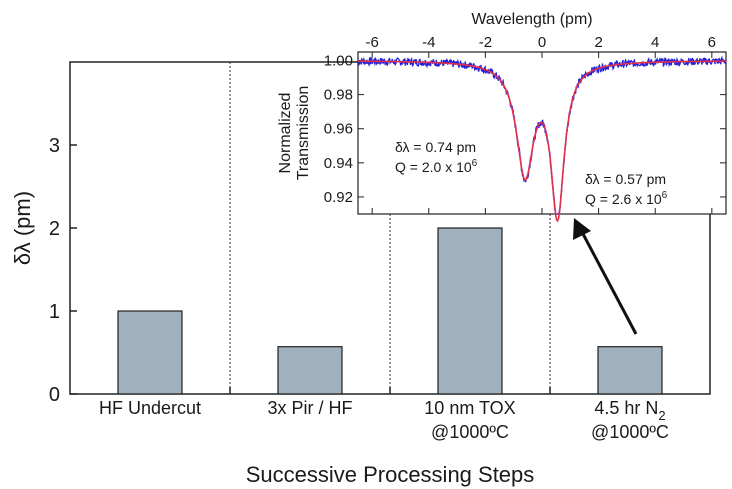  I want to click on annotation-right: δλ = 0.57 pm Q = 2.6 x 106, so click(626, 189).